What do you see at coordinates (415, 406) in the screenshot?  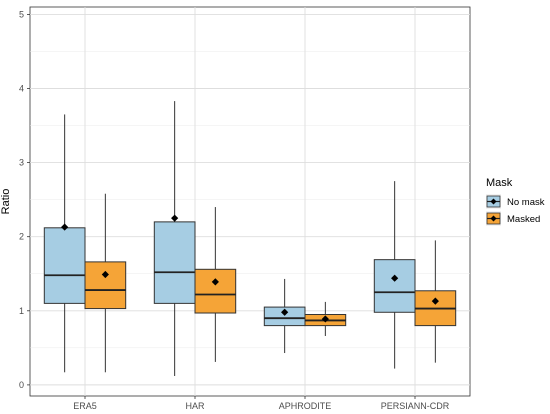 I see `x-tick-label: PERSIANN-CDR` at bounding box center [415, 406].